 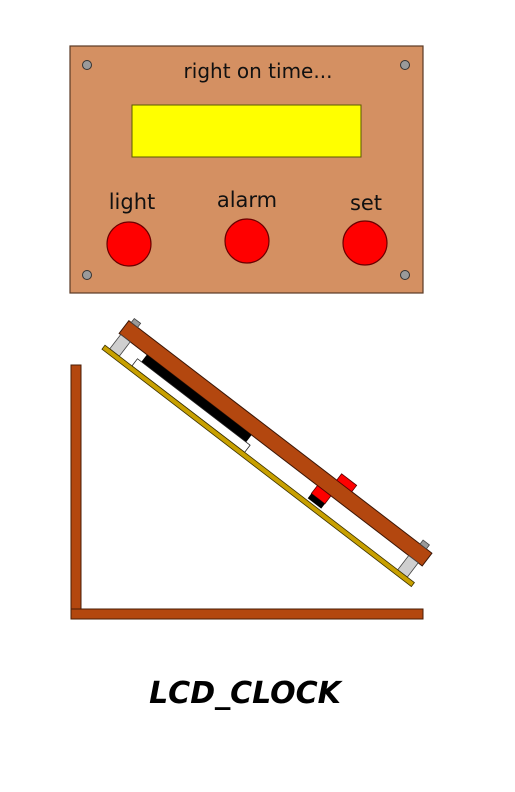 I want to click on stand-joint, so click(x=98, y=487).